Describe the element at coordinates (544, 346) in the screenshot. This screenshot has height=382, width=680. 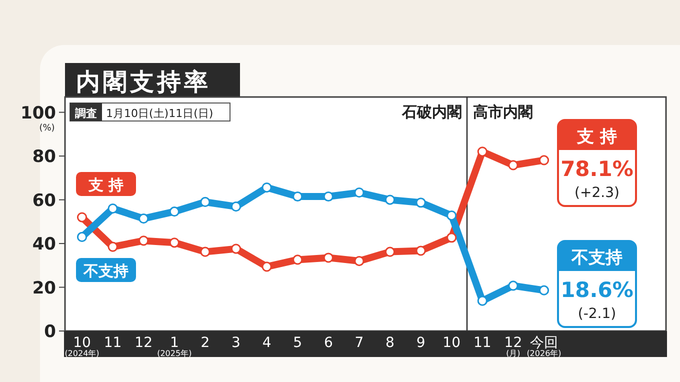
I see `x-tick-label: 今回 (2026年)` at that location.